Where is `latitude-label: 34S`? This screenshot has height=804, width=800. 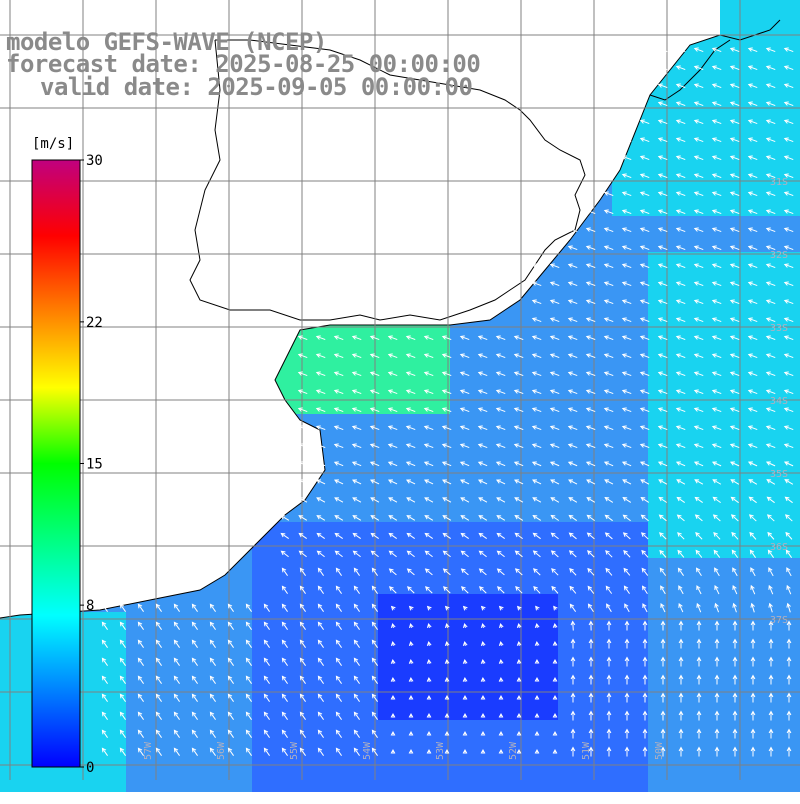 latitude-label: 34S is located at coordinates (779, 401).